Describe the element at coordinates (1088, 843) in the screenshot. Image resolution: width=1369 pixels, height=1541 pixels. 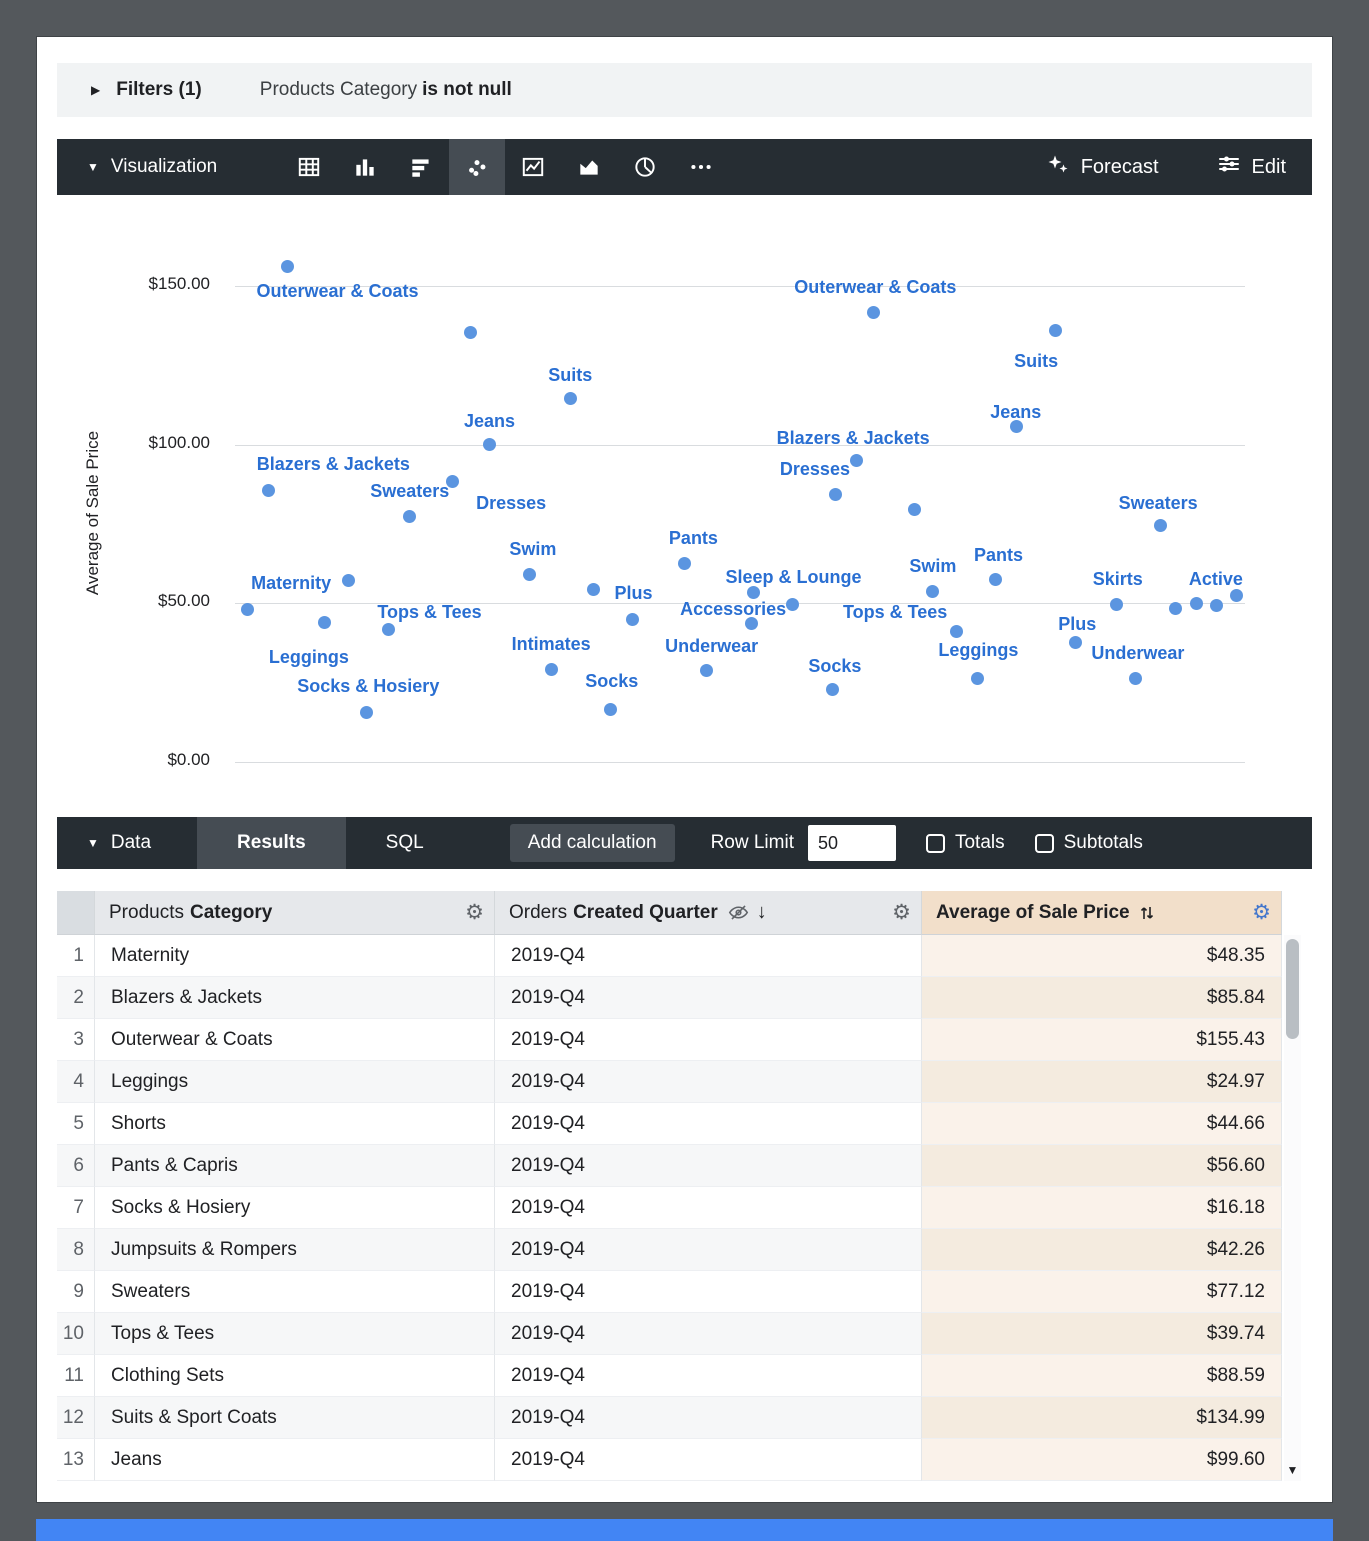
I see `subtotals-toggle: Subtotals` at that location.